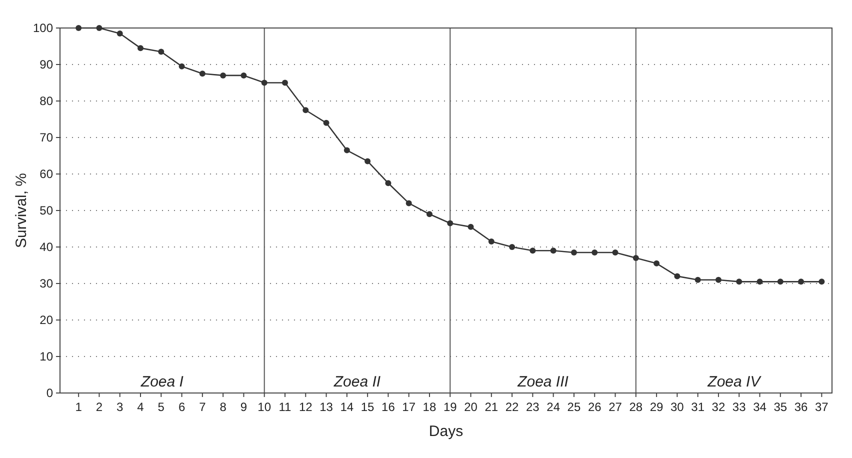 This screenshot has height=458, width=852. I want to click on x-tick-label: 19, so click(450, 407).